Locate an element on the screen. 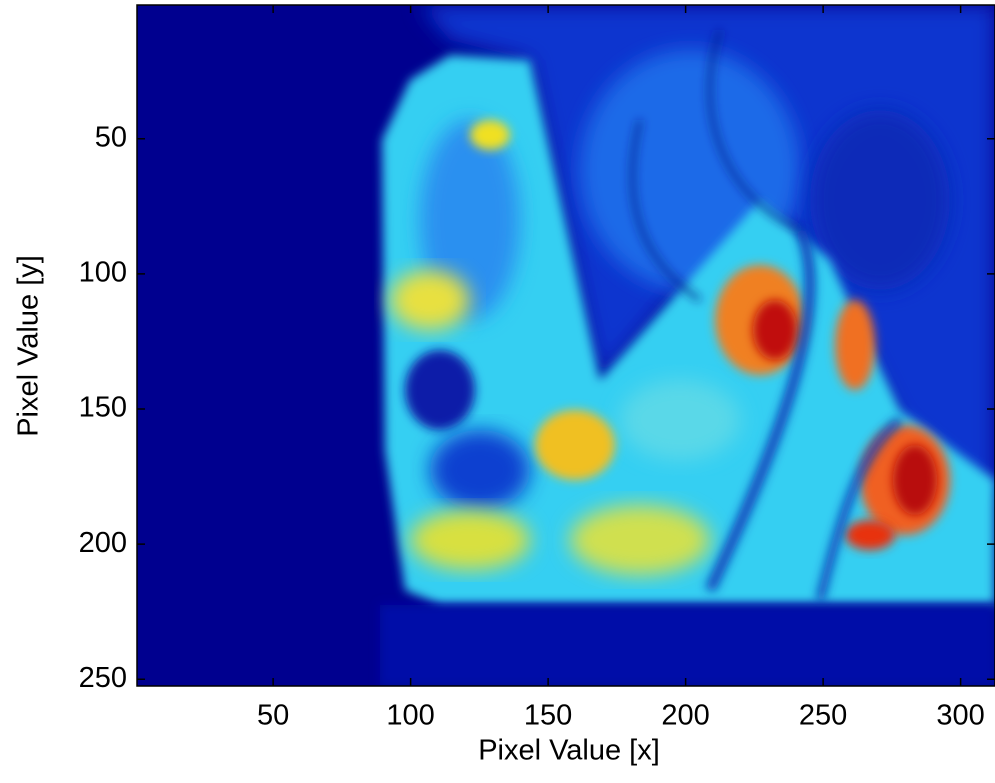  y-tick-label: 50 is located at coordinates (111, 137).